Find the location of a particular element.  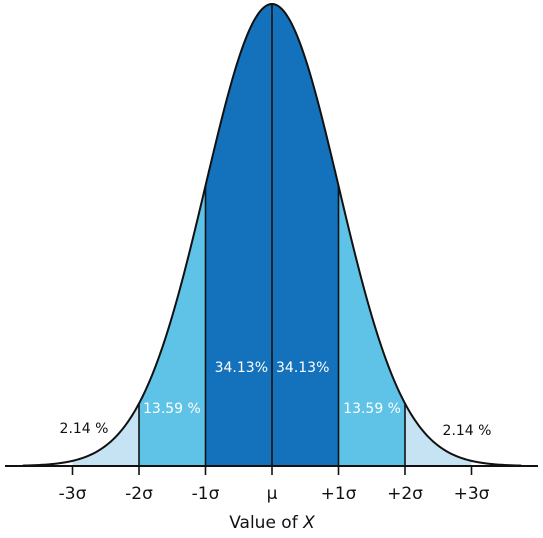

x-axis-title: Value of X is located at coordinates (272, 523).